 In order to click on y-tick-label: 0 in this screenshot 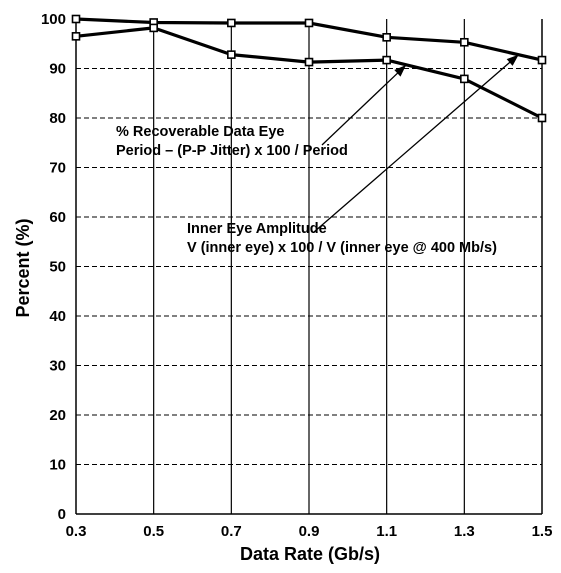, I will do `click(62, 514)`.